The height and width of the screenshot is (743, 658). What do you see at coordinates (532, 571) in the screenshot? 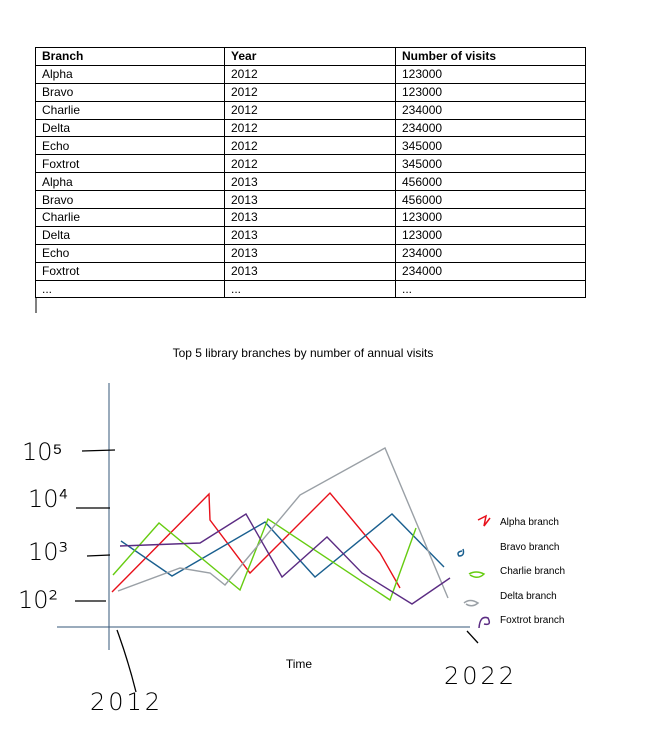
I see `legend-label: Charlie branch` at bounding box center [532, 571].